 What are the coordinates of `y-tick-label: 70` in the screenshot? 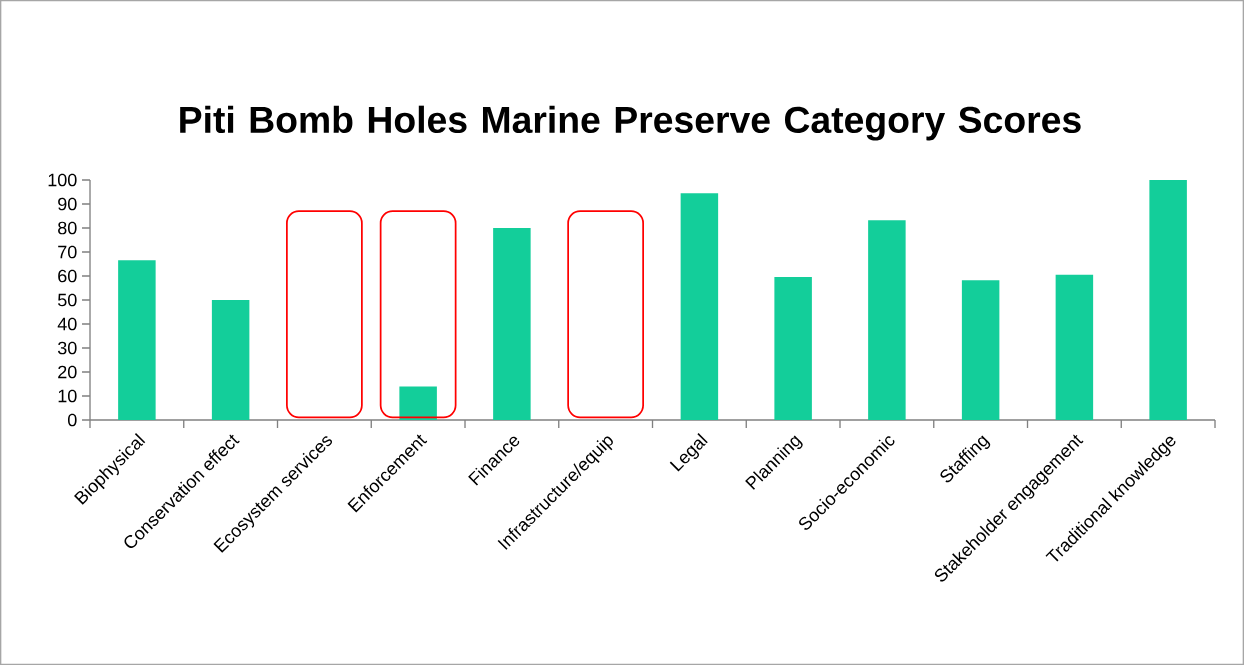 It's located at (67, 252).